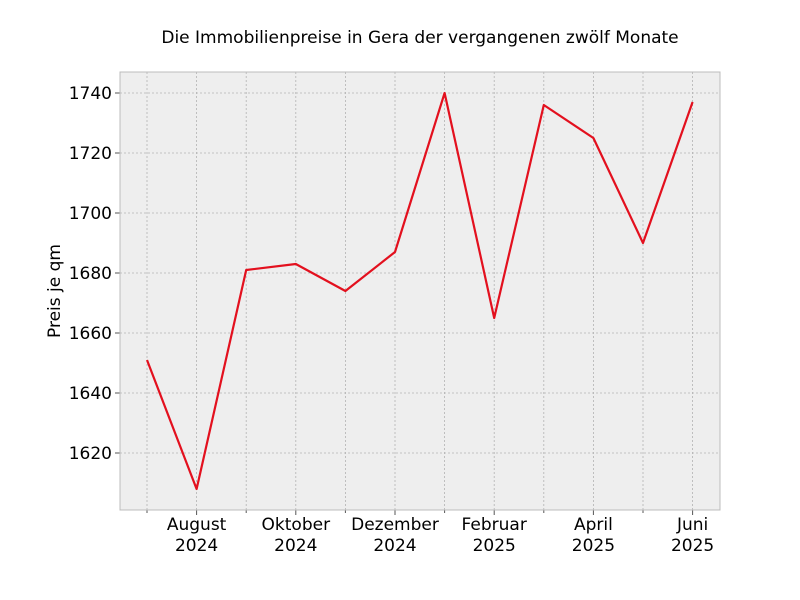 This screenshot has width=800, height=600. Describe the element at coordinates (55, 291) in the screenshot. I see `y-axis-label: Preis je qm` at that location.